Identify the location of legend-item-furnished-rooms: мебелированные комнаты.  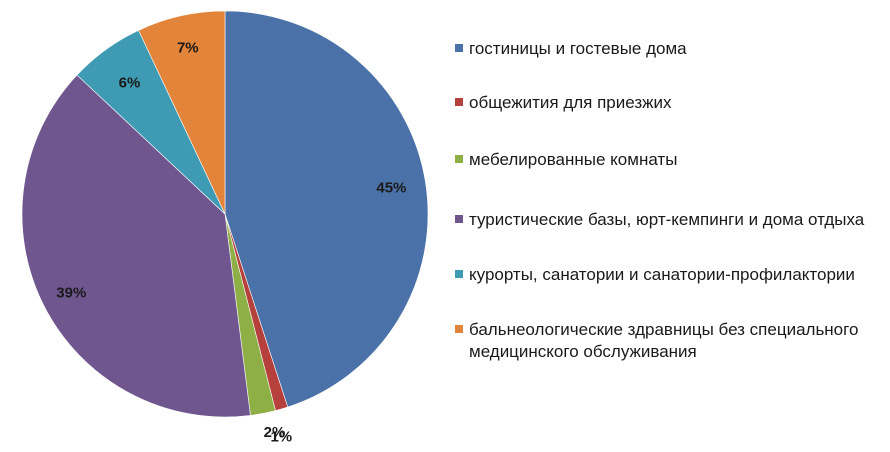
(669, 160).